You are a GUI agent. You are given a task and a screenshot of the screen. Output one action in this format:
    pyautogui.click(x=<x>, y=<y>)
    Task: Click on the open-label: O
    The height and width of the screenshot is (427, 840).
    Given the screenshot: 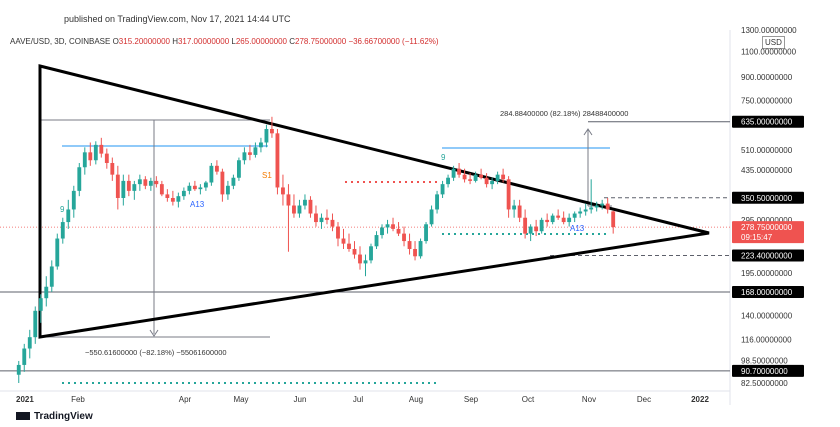 What is the action you would take?
    pyautogui.click(x=115, y=41)
    